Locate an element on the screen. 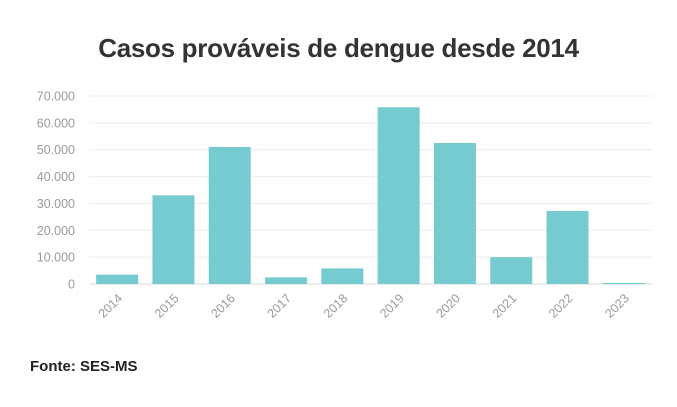 This screenshot has height=407, width=677. y-tick-label: 60.000 is located at coordinates (56, 123).